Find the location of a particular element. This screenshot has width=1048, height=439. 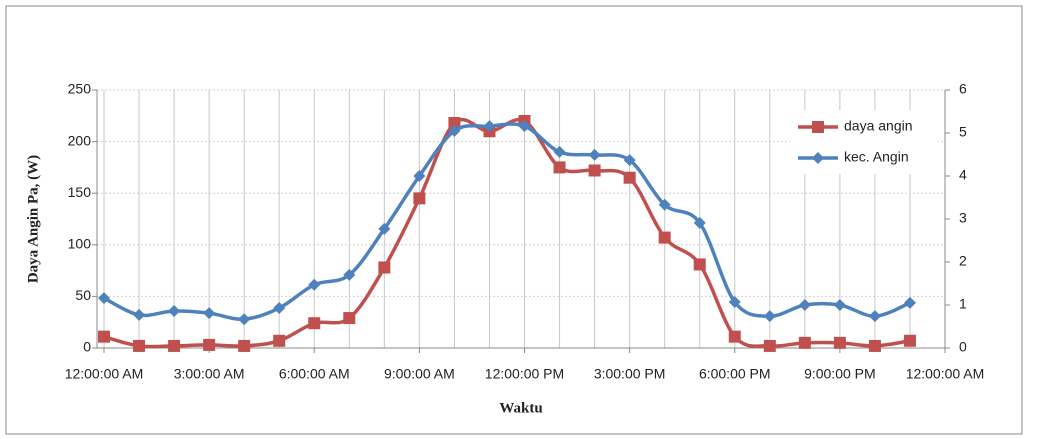

x-tick-label: 3:00:00 AM is located at coordinates (209, 374).